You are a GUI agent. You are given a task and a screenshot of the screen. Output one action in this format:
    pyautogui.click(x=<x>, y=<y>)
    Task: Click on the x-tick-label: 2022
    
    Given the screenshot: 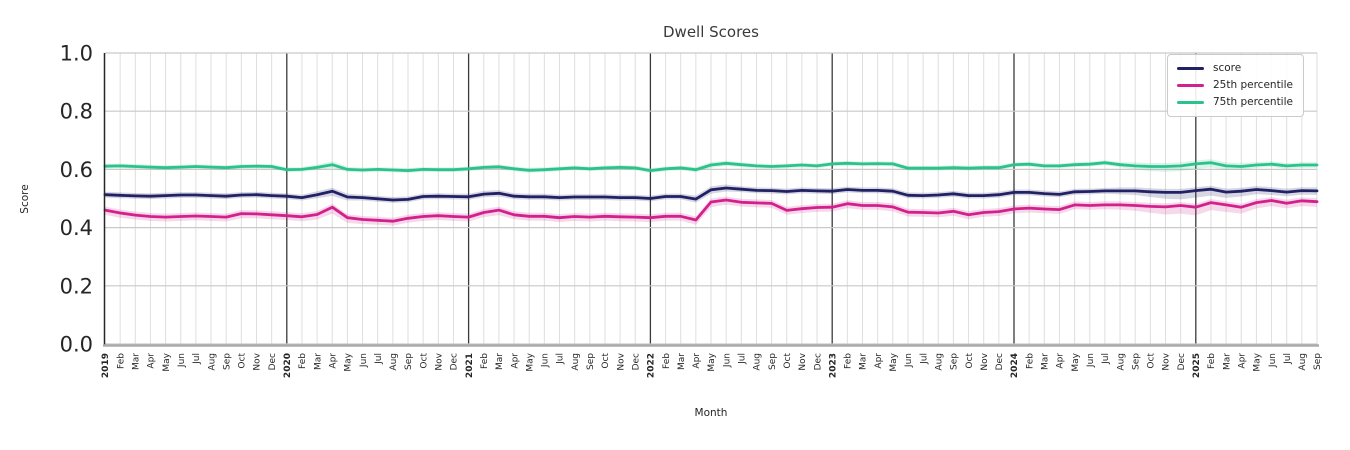 What is the action you would take?
    pyautogui.click(x=652, y=365)
    